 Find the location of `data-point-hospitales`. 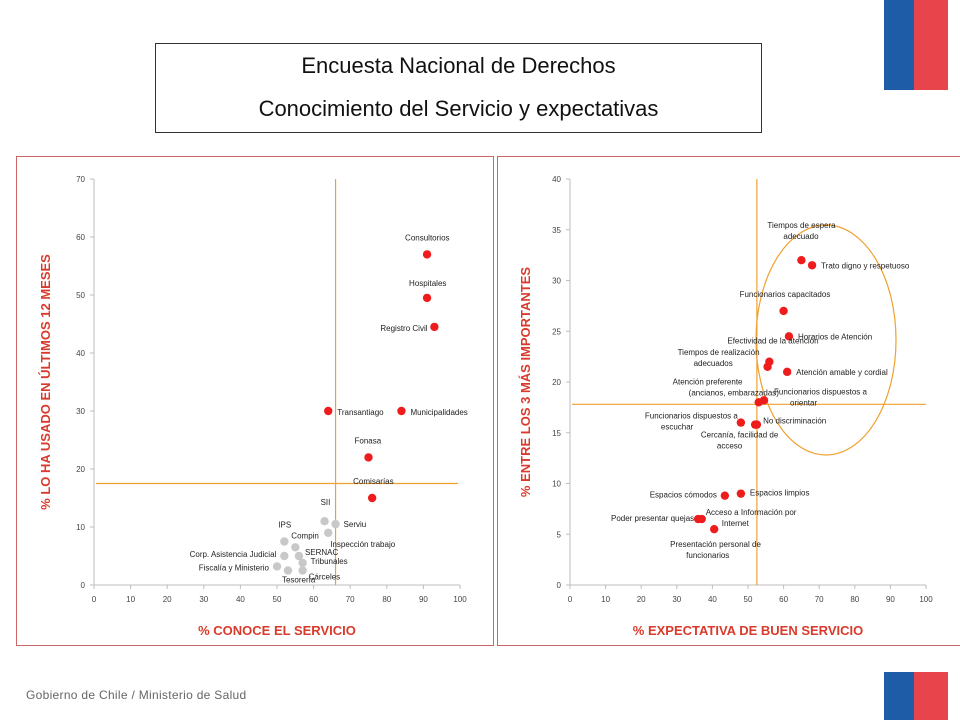

data-point-hospitales is located at coordinates (427, 298).